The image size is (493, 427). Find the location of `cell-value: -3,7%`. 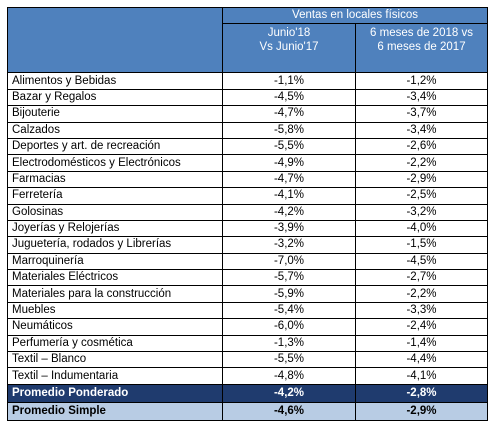

cell-value: -3,7% is located at coordinates (421, 114).